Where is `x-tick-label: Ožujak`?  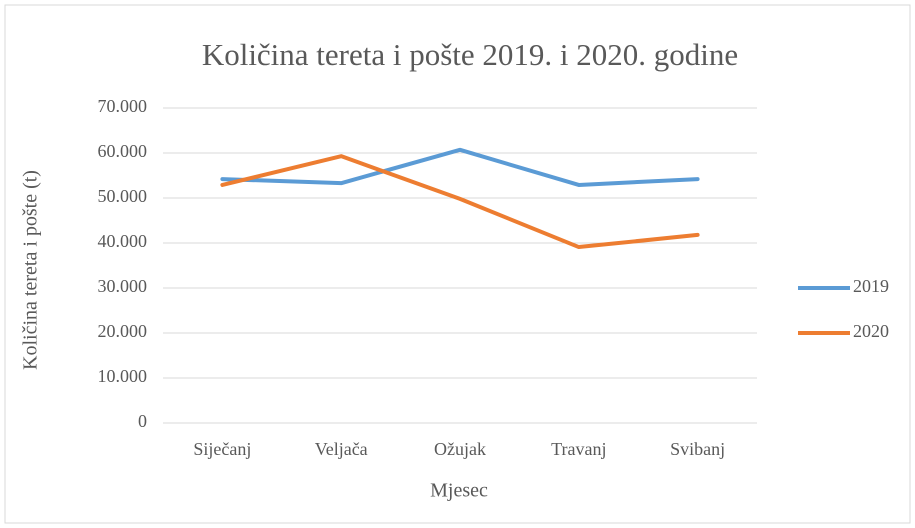
x-tick-label: Ožujak is located at coordinates (460, 449).